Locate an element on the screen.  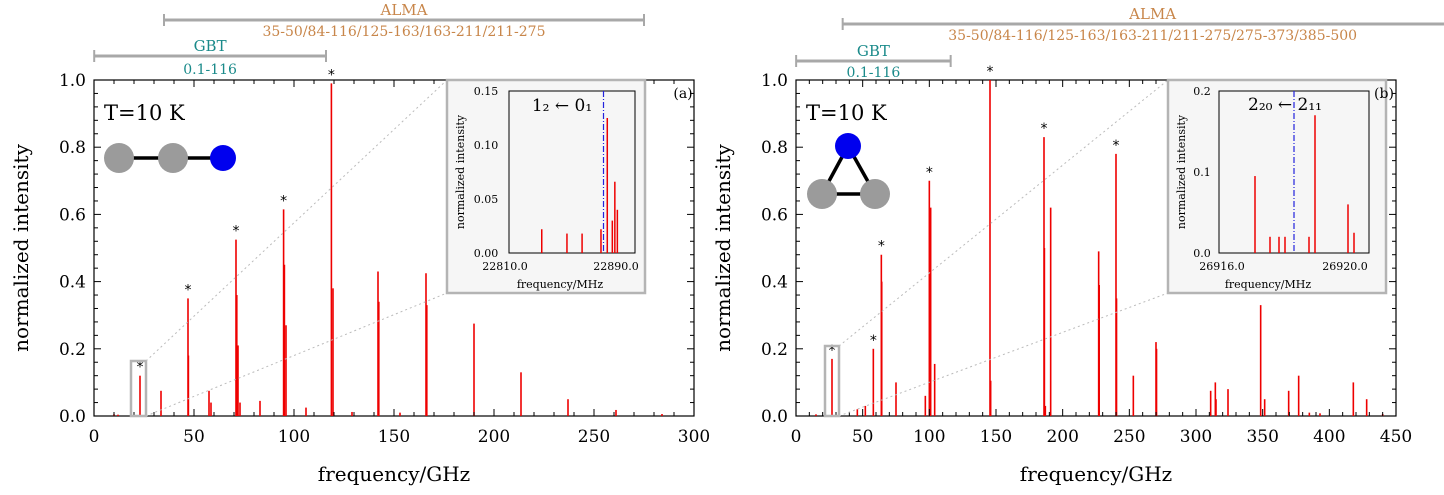
zoom-guide-bottom-a is located at coordinates (296, 354).